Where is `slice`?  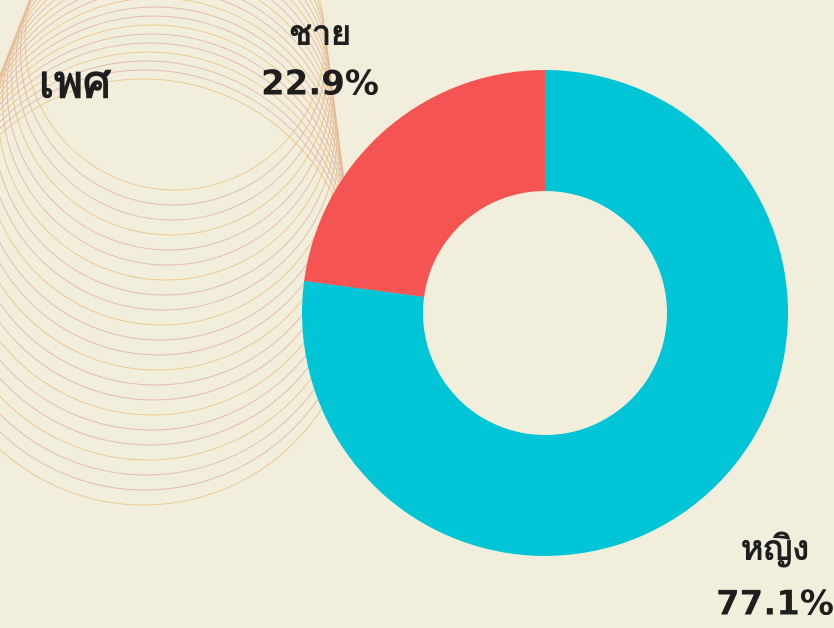
slice is located at coordinates (424, 183).